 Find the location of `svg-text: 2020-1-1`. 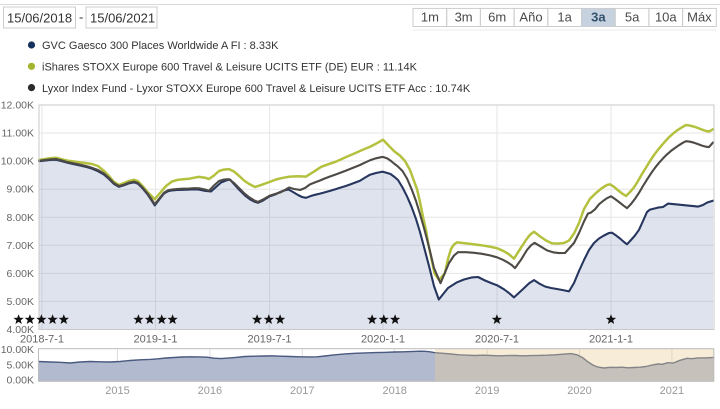

svg-text: 2020-1-1 is located at coordinates (383, 340).